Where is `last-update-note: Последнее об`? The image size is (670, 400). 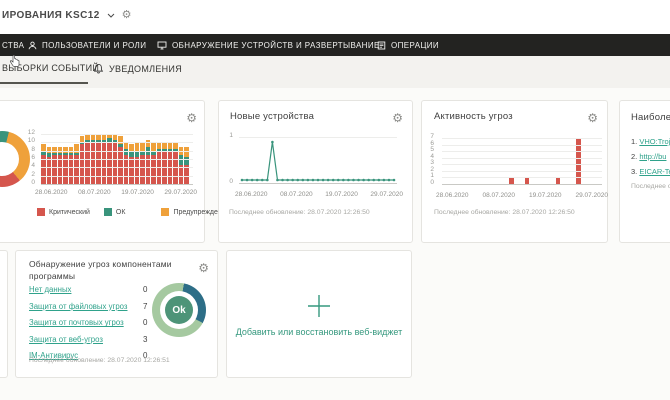
last-update-note: Последнее об is located at coordinates (650, 186).